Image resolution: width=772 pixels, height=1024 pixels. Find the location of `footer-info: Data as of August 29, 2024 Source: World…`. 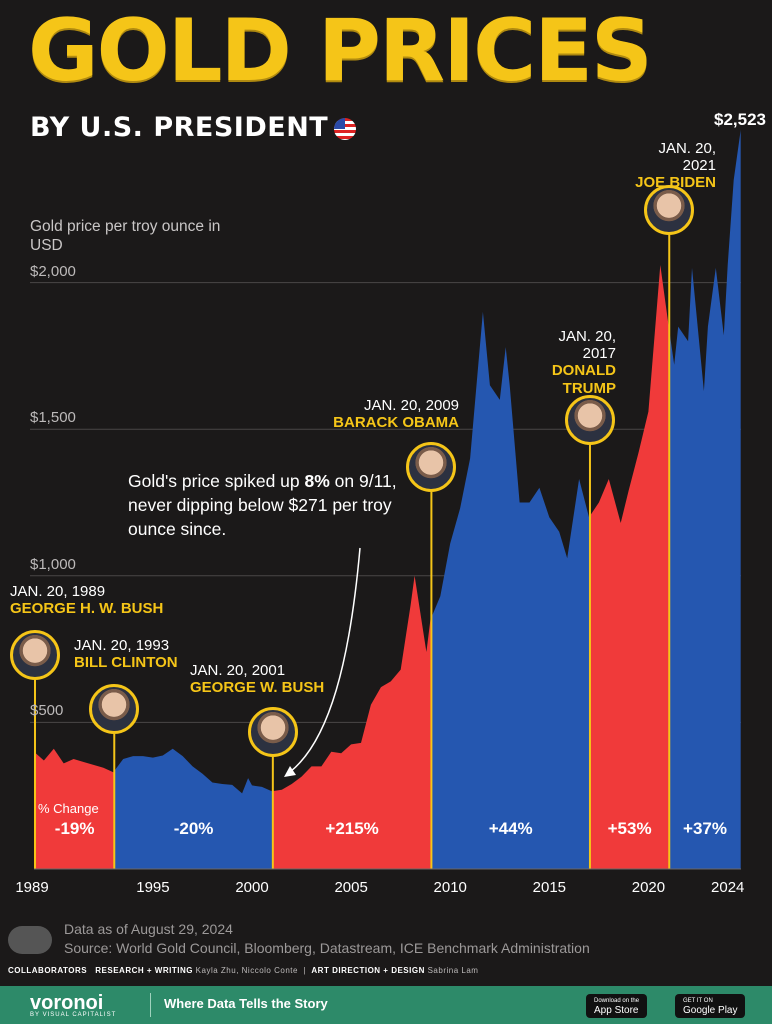

footer-info: Data as of August 29, 2024 Source: World… is located at coordinates (327, 939).